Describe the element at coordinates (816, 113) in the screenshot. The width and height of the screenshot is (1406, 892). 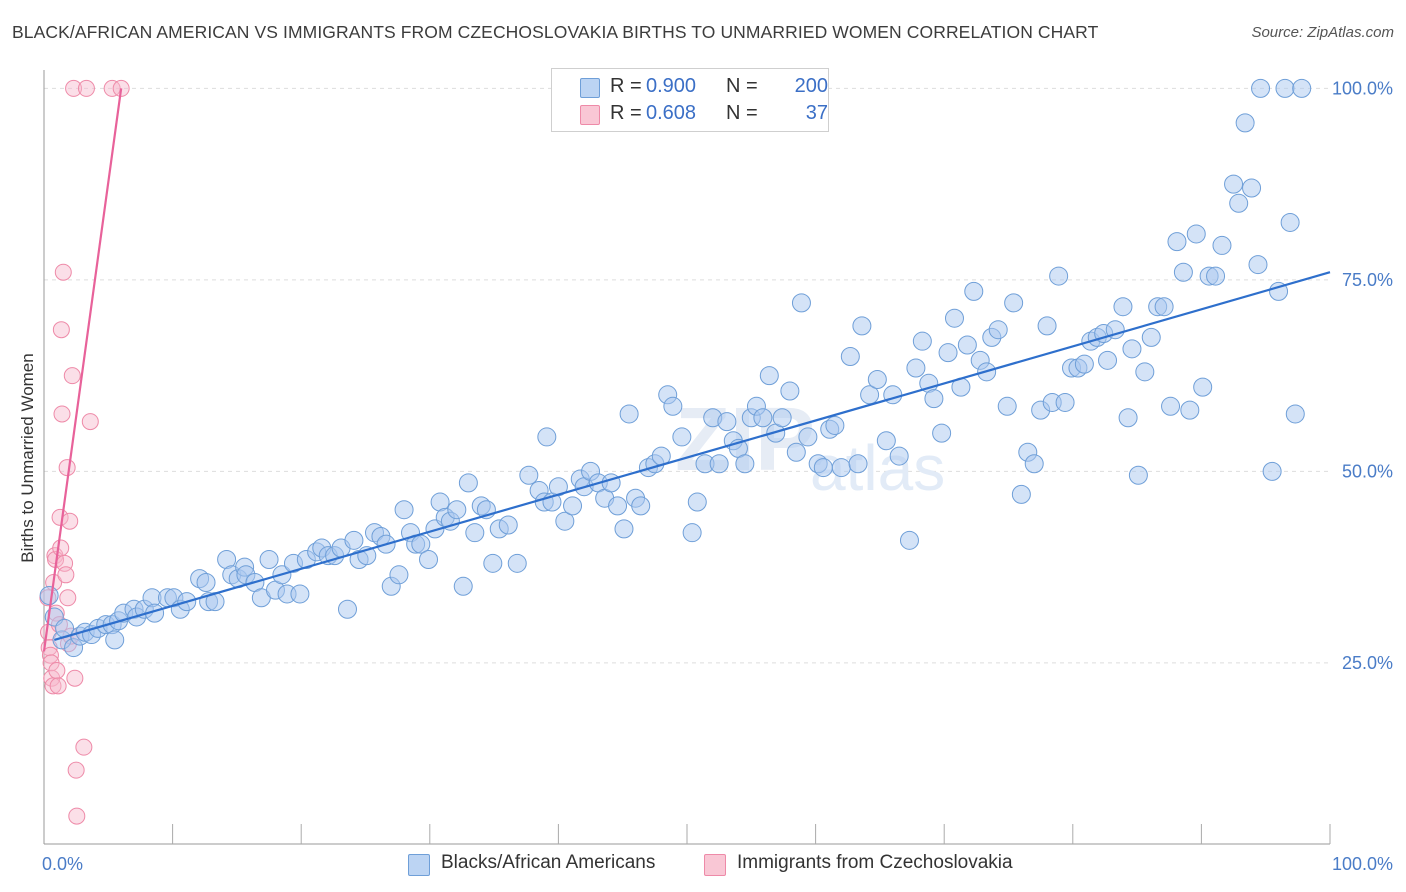
I see `legend-n-value: 37` at that location.